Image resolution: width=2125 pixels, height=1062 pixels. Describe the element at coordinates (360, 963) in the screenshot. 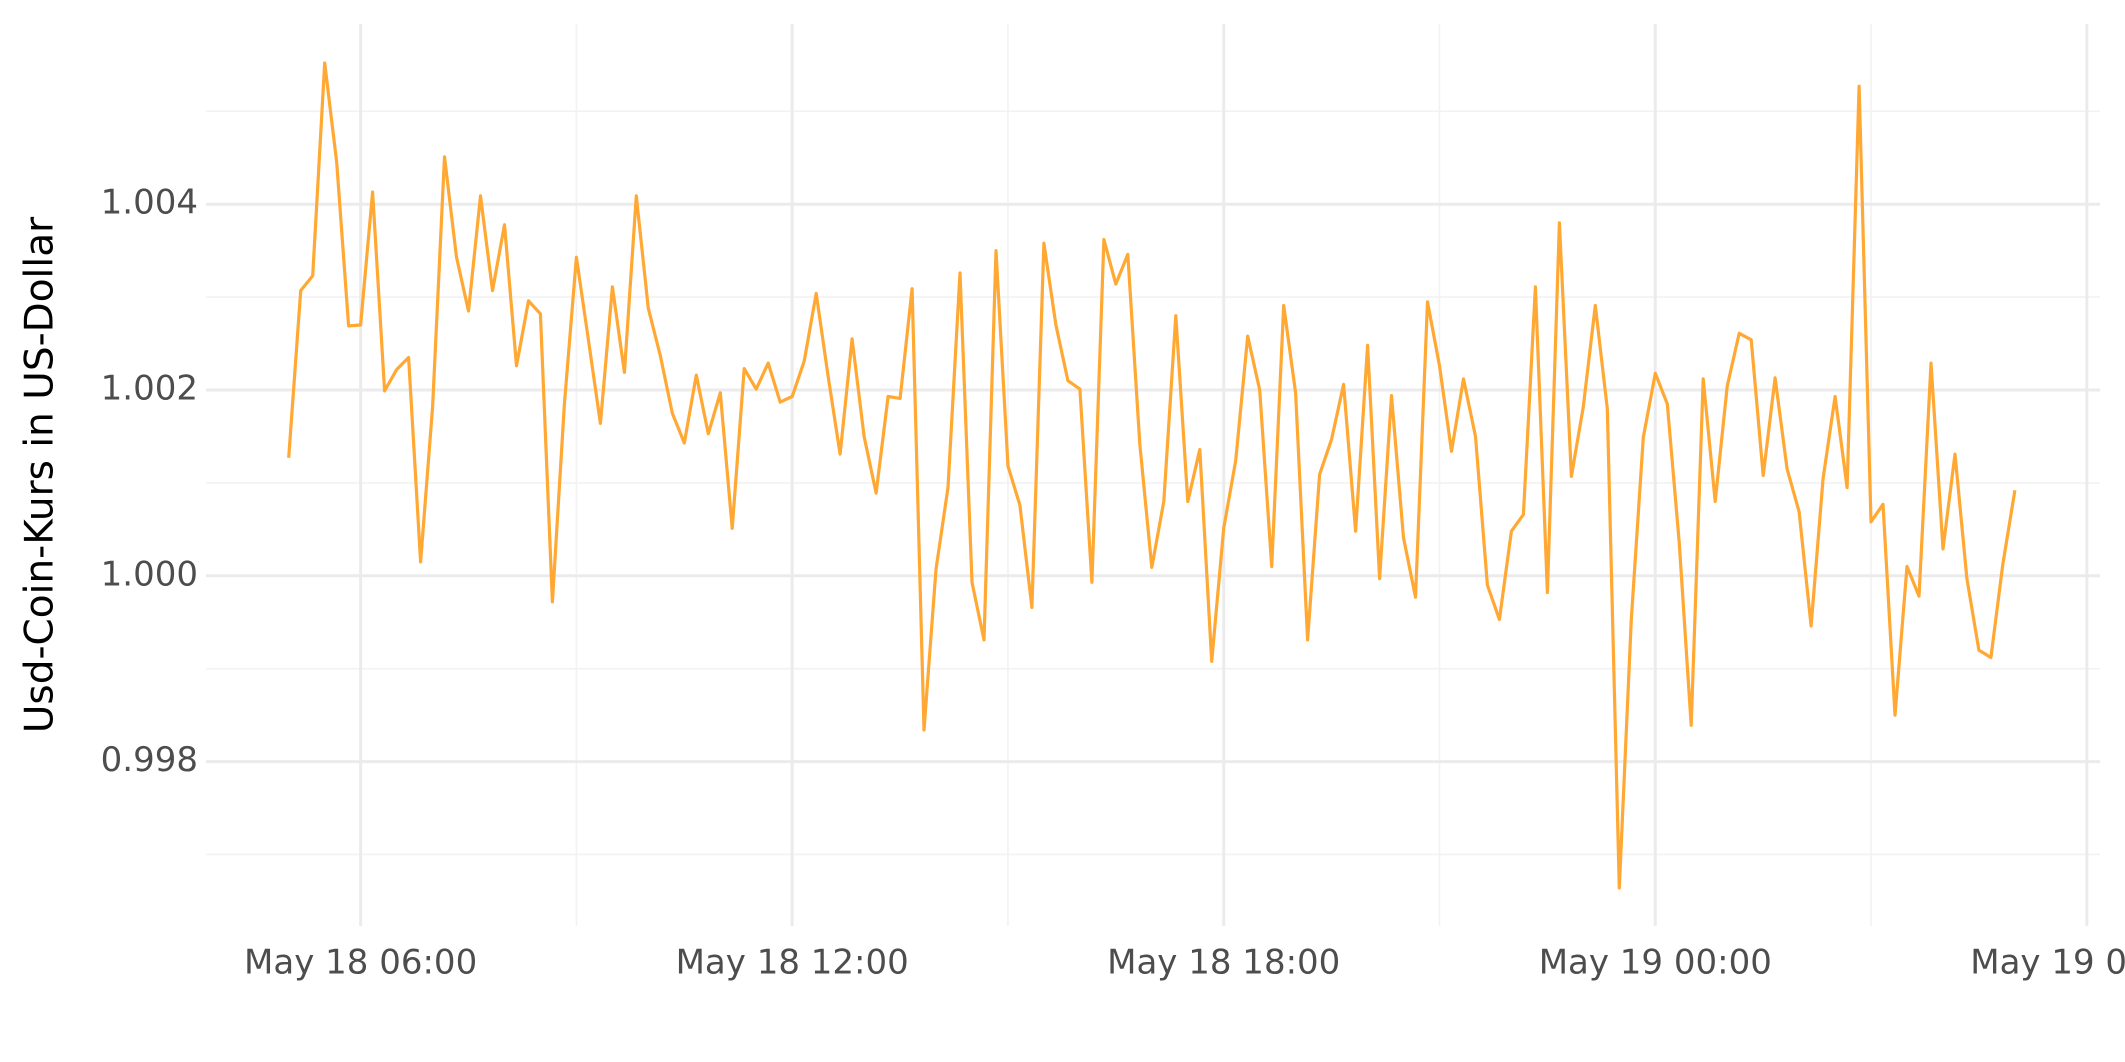

I see `x-tick-label: May 18 06:00` at that location.